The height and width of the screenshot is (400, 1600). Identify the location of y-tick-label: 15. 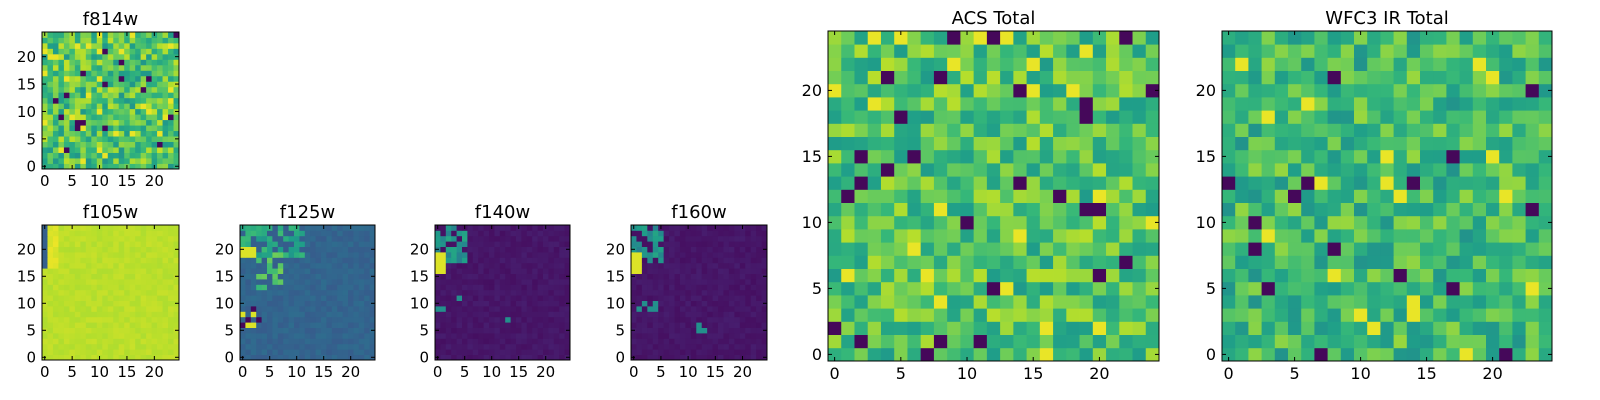
(615, 277).